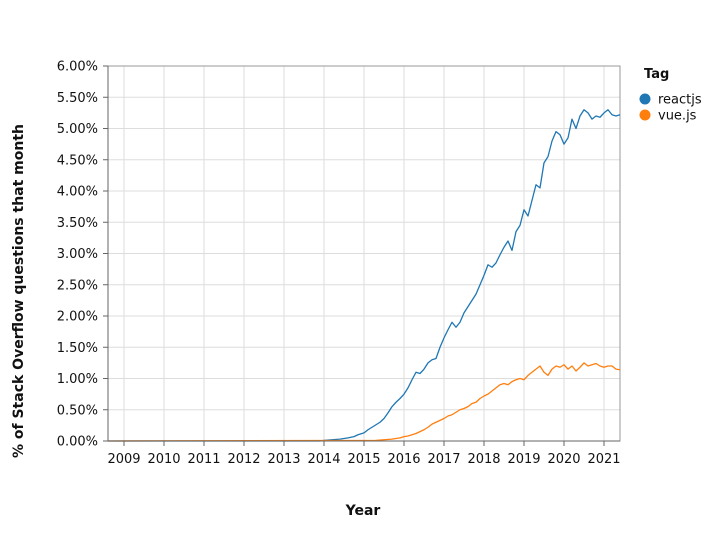 Image resolution: width=728 pixels, height=538 pixels. I want to click on y-tick-label: 3.00%, so click(77, 254).